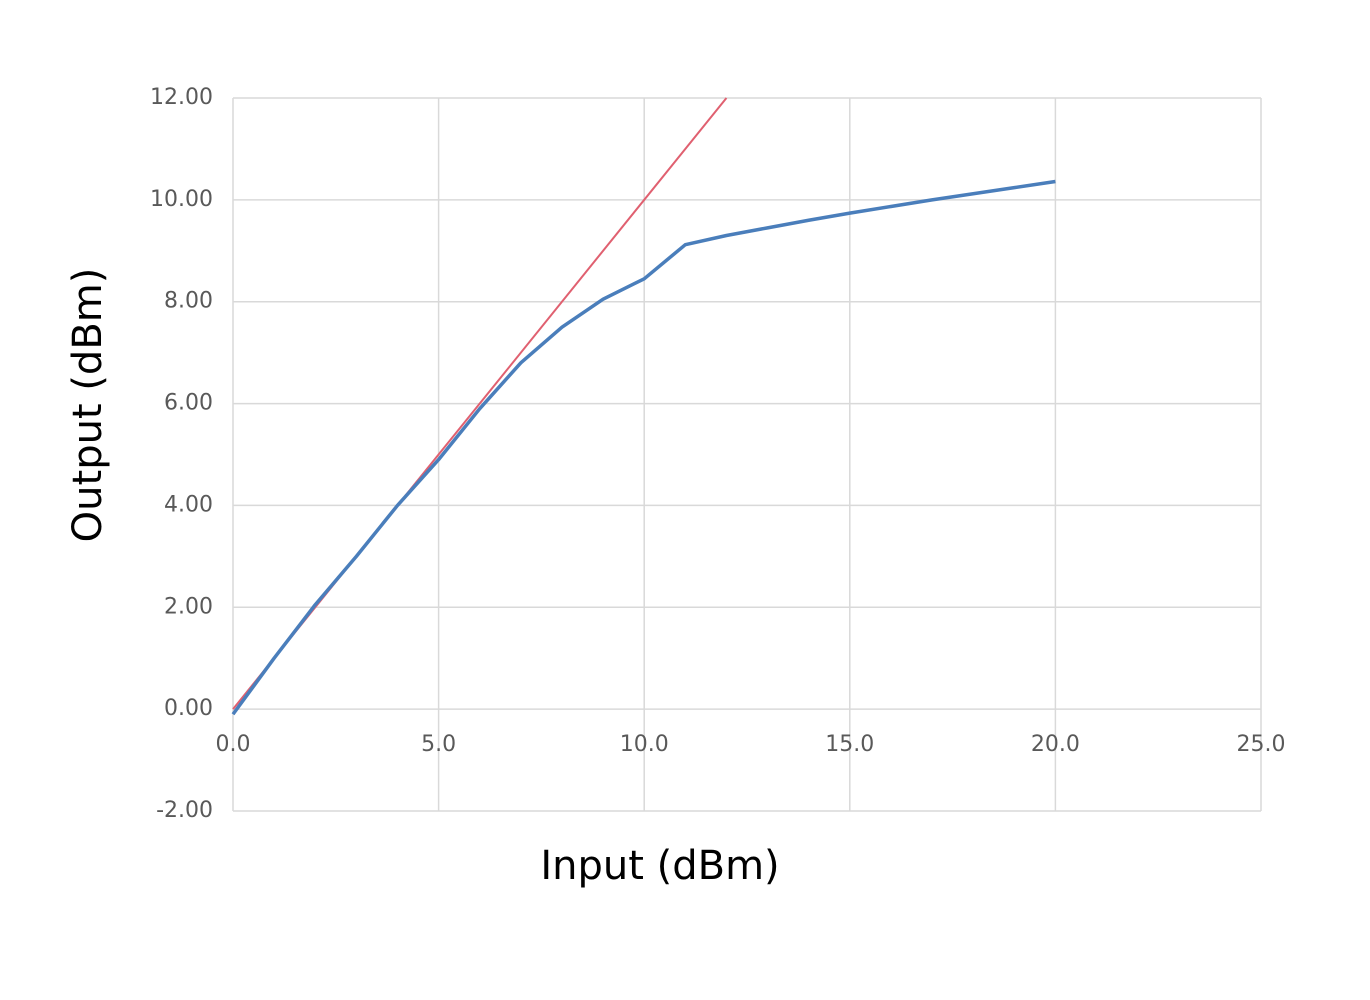 This screenshot has height=1000, width=1370. What do you see at coordinates (659, 866) in the screenshot?
I see `x-axis-title: Input (dBm)` at bounding box center [659, 866].